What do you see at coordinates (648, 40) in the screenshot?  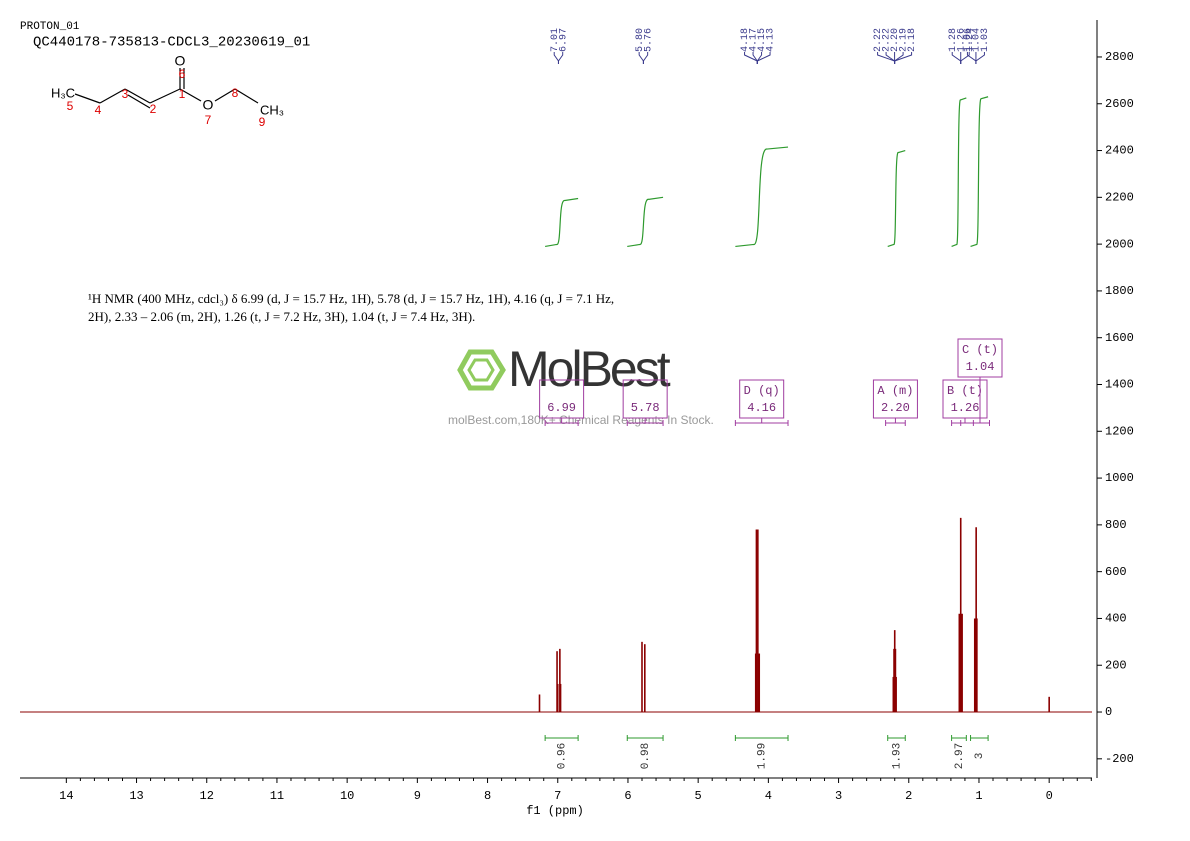 I see `peak-label: 5.76` at bounding box center [648, 40].